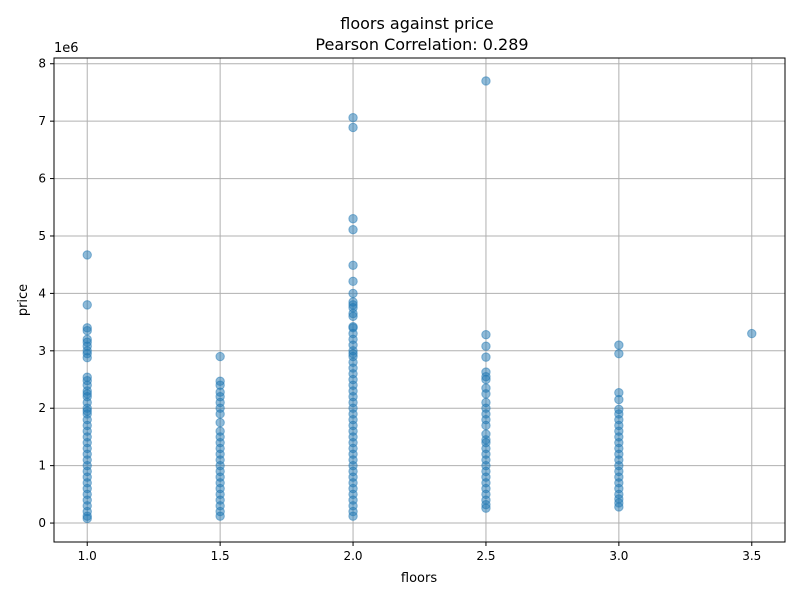  I want to click on y-axis-offset-label: 1e6, so click(66, 48).